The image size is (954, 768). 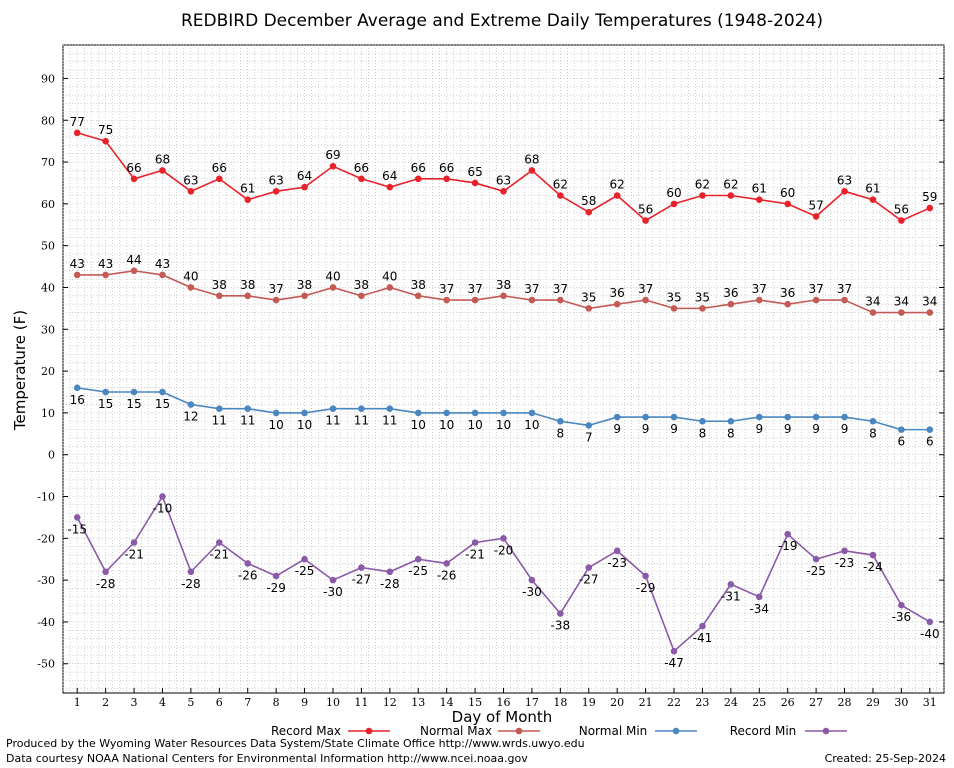 I want to click on y-tick-label: 70, so click(x=48, y=162).